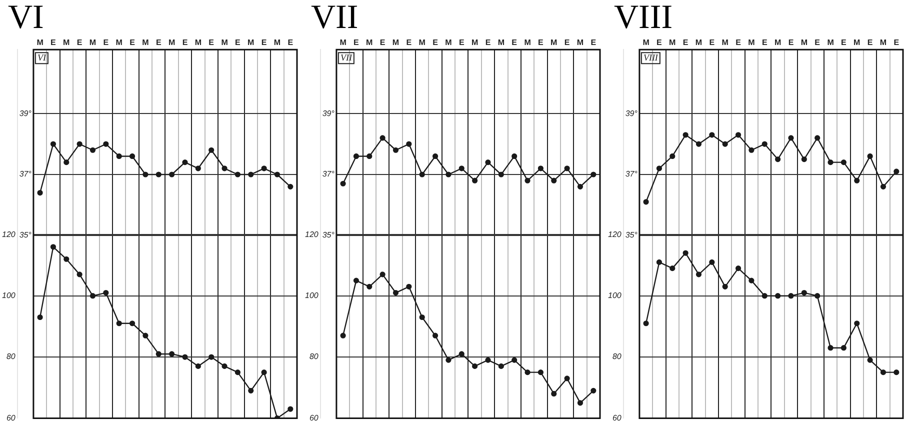 The image size is (911, 425). Describe the element at coordinates (334, 18) in the screenshot. I see `chart-title: VII` at that location.